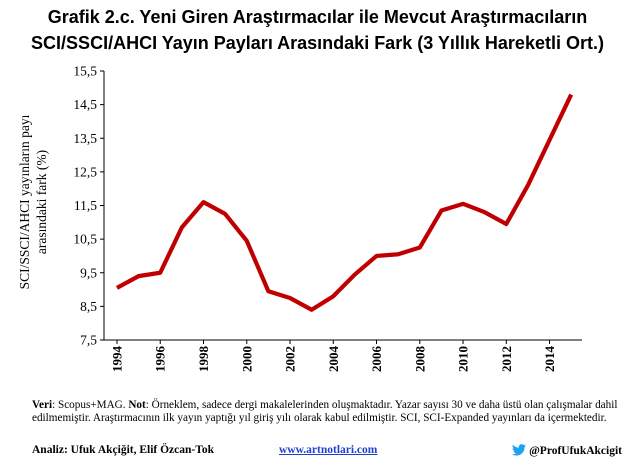 The width and height of the screenshot is (635, 468). Describe the element at coordinates (246, 359) in the screenshot. I see `x-tick-label: 2000` at that location.